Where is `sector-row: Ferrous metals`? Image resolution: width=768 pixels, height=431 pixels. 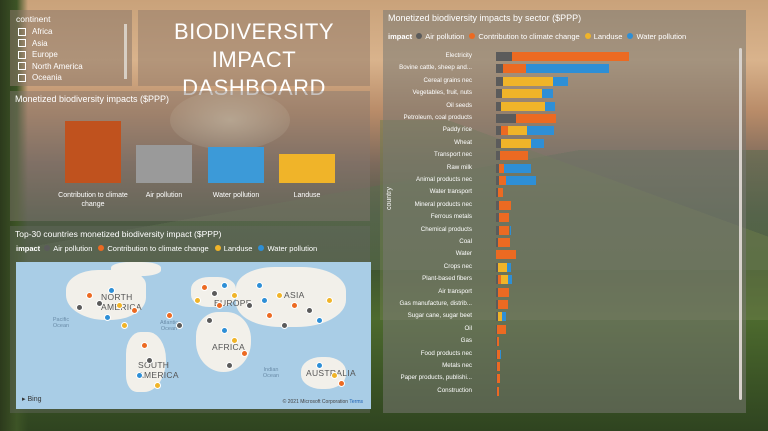
sector-row: Ferrous metals is located at coordinates (560, 217).